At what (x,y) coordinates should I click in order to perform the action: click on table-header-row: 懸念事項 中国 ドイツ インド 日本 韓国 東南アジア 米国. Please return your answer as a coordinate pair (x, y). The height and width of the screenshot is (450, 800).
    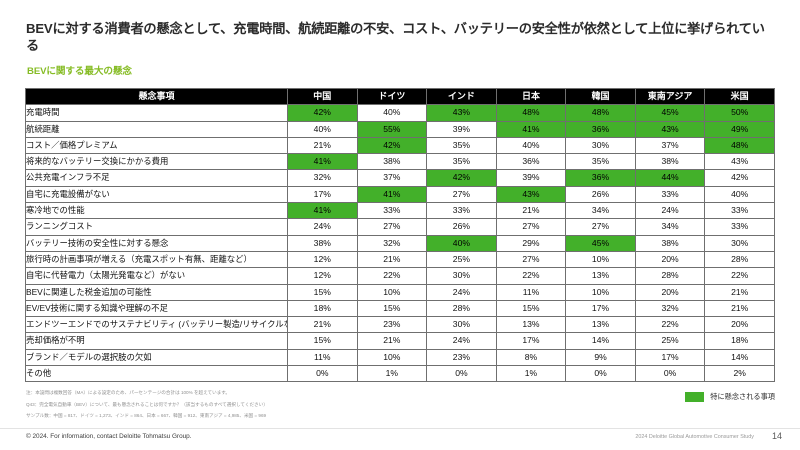
    Looking at the image, I should click on (400, 96).